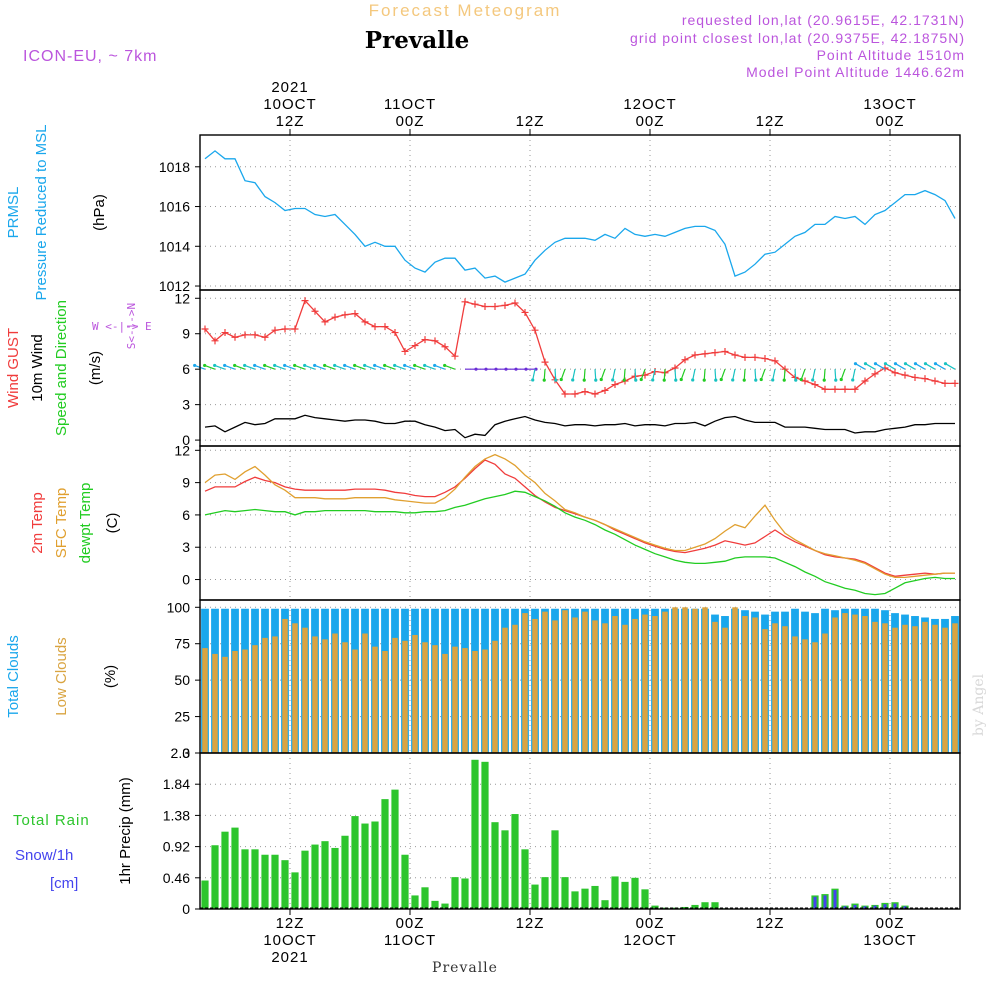 This screenshot has width=1000, height=1000. I want to click on compass-s-n: S<-|->N, so click(131, 326).